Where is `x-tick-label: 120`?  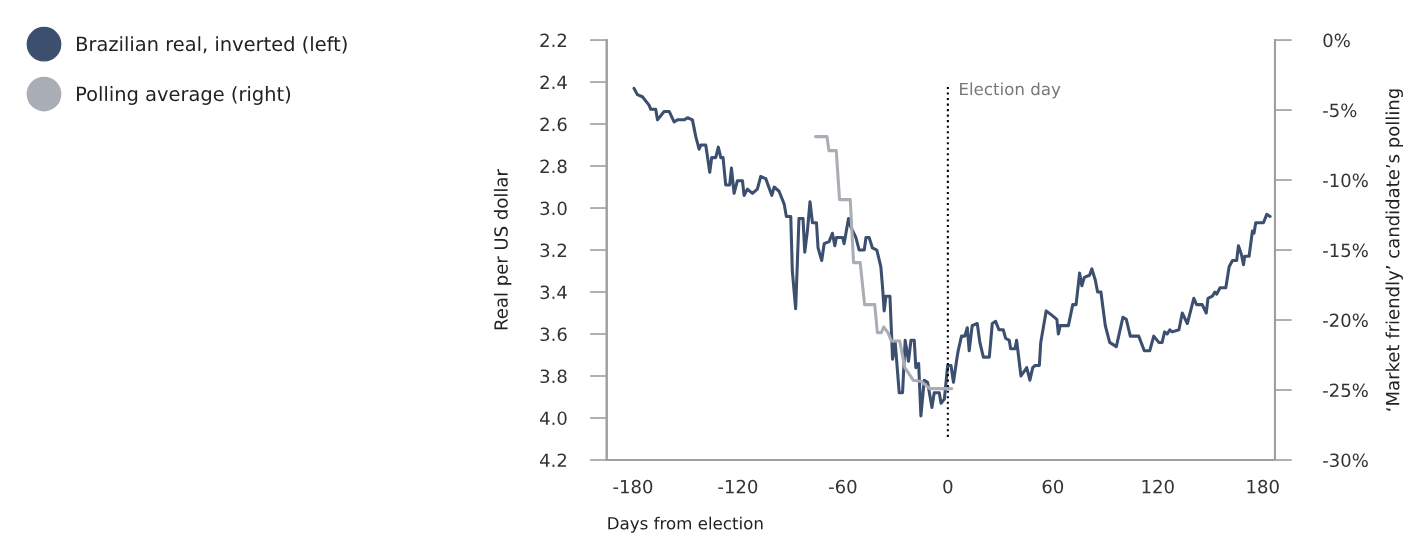
x-tick-label: 120 is located at coordinates (1158, 486).